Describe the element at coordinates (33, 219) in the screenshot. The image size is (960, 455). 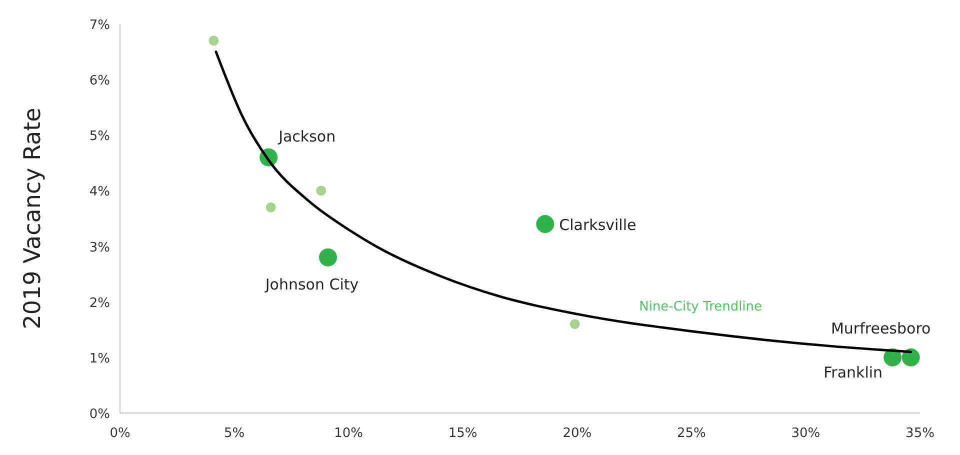
I see `y-axis-title: 2019 Vacancy Rate` at that location.